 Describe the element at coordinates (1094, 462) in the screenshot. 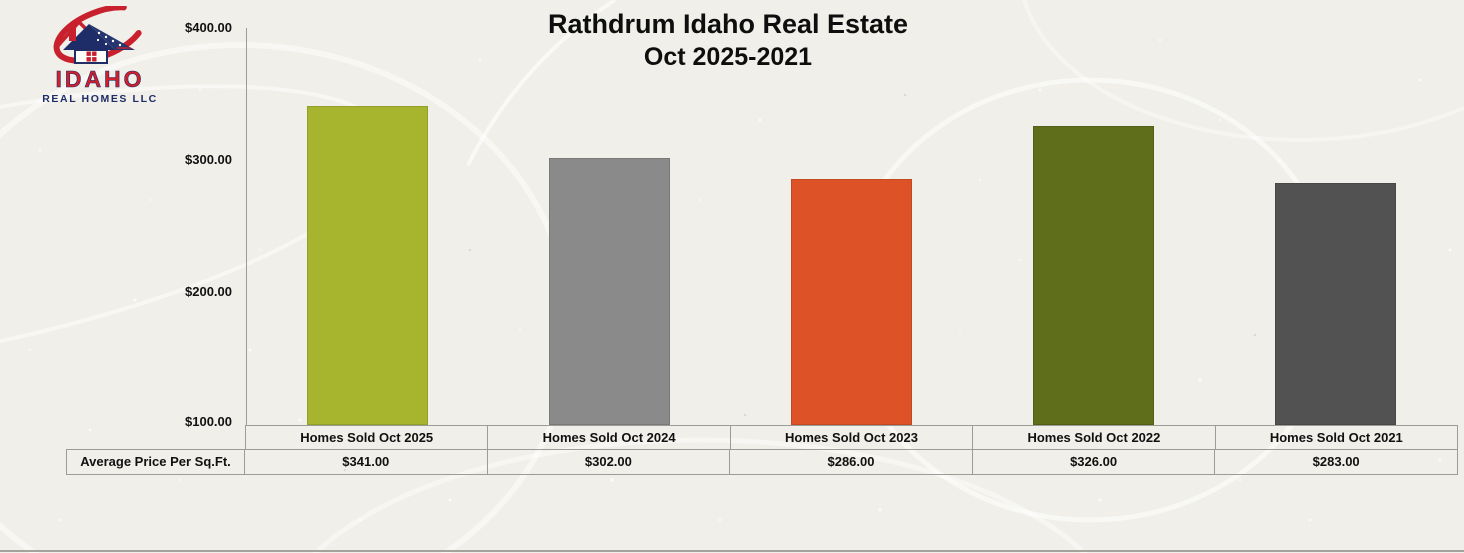

I see `table-value-cell: $326.00` at that location.